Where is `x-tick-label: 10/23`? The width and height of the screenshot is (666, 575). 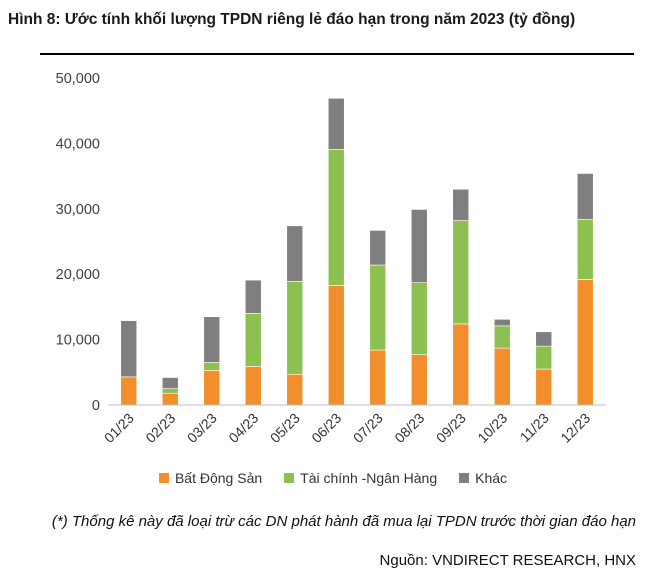 x-tick-label: 10/23 is located at coordinates (492, 428).